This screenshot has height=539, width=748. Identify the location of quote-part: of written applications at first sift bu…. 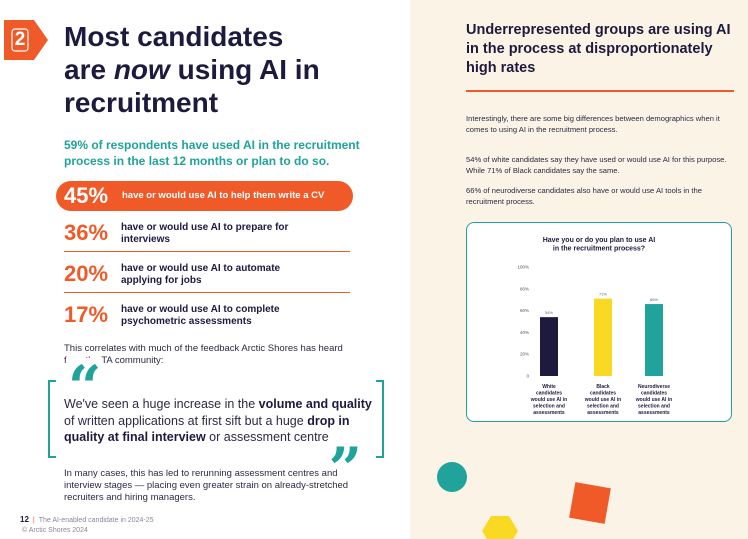
(186, 420).